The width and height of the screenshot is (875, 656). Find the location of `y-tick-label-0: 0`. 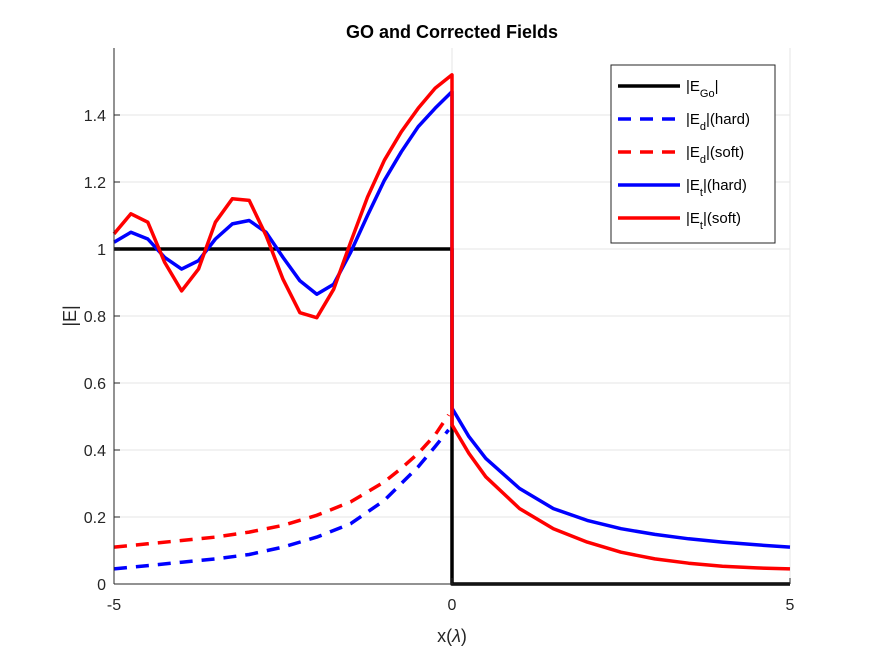

y-tick-label-0: 0 is located at coordinates (101, 585).